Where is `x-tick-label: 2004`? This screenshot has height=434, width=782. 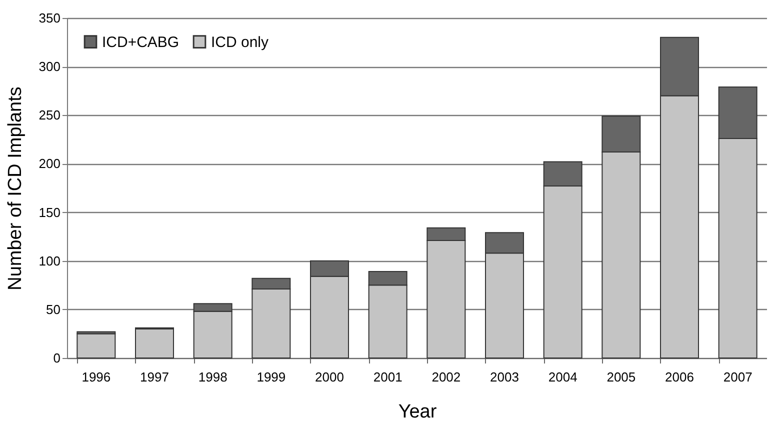
x-tick-label: 2004 is located at coordinates (563, 377).